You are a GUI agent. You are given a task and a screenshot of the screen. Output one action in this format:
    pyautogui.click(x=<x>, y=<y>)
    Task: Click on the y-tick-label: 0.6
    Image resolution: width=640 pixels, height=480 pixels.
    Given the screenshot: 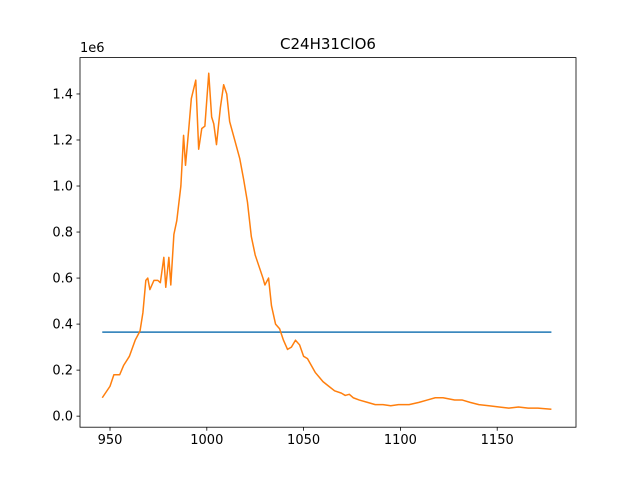 What is the action you would take?
    pyautogui.click(x=62, y=279)
    